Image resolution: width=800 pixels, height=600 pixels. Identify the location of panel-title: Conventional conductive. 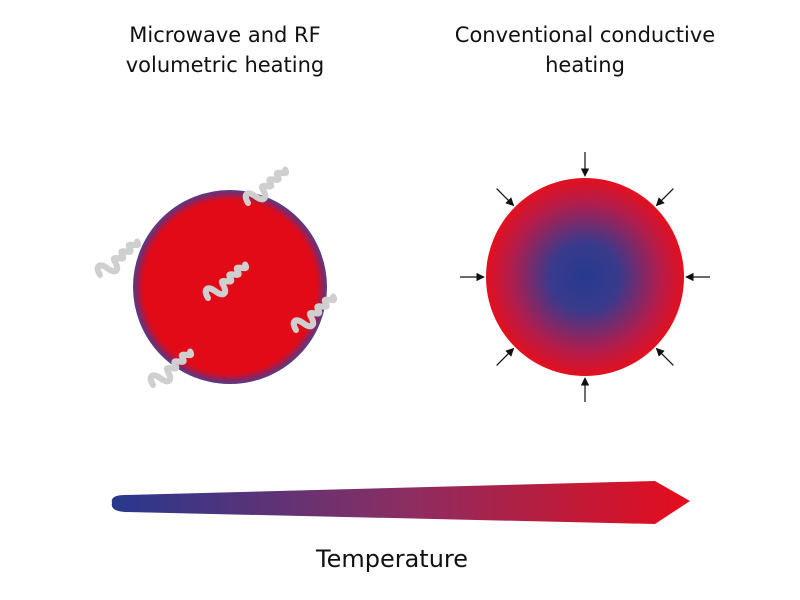
(585, 35).